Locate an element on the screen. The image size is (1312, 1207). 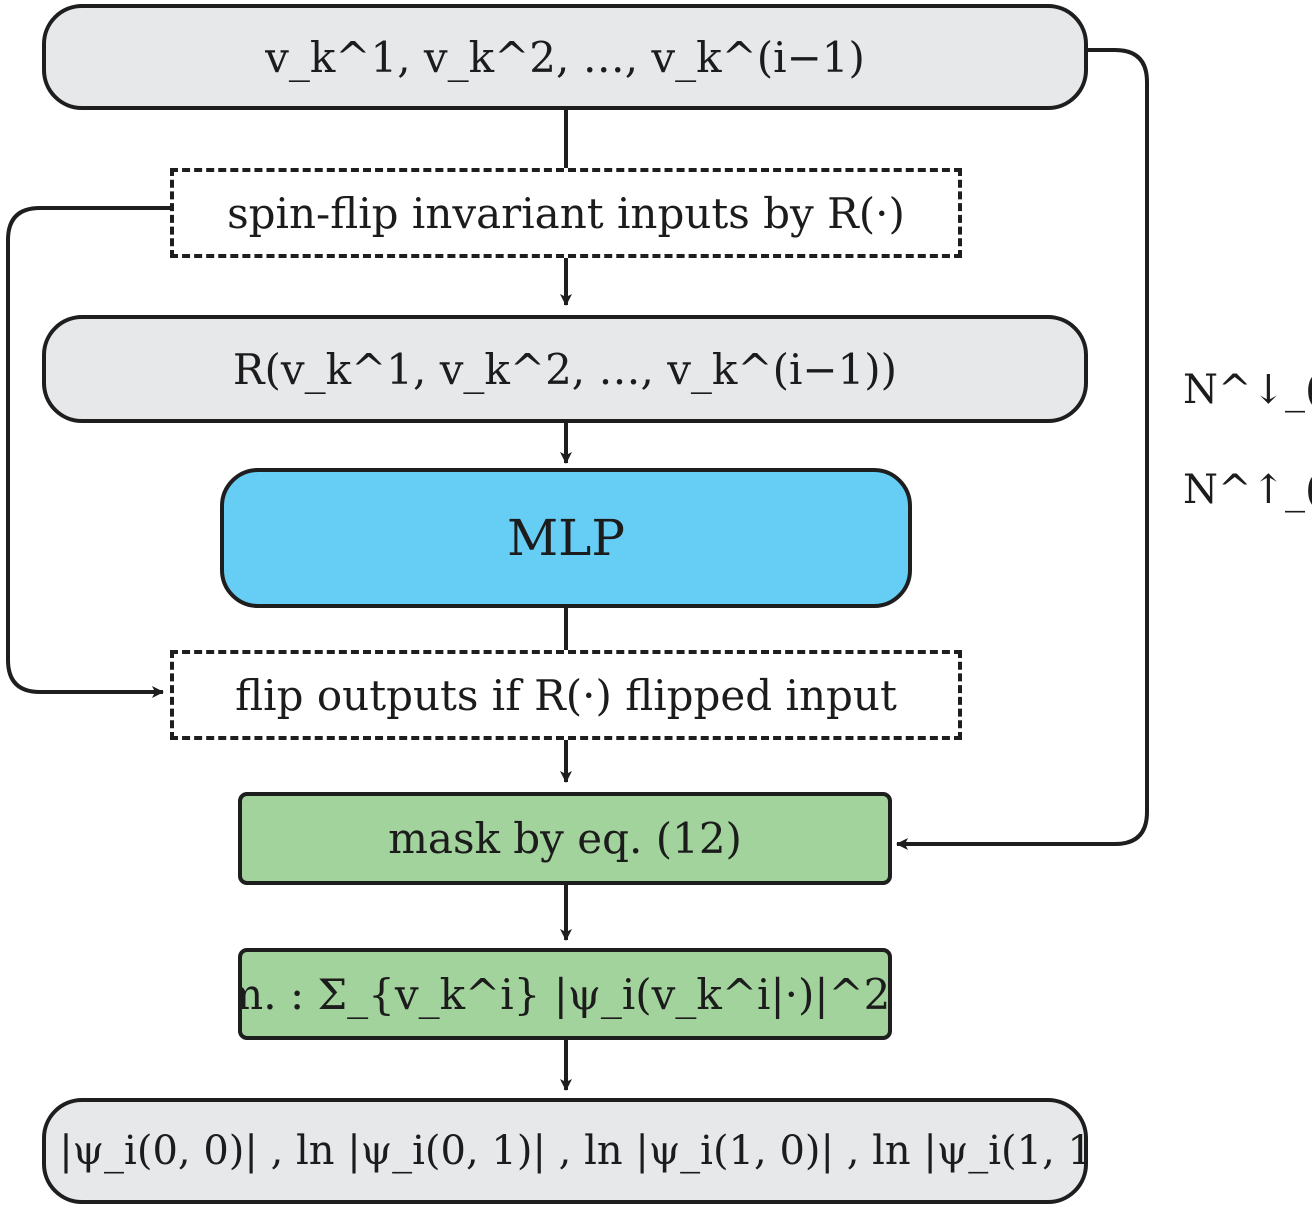
mask-box: mask by eq. (12) is located at coordinates (565, 838).